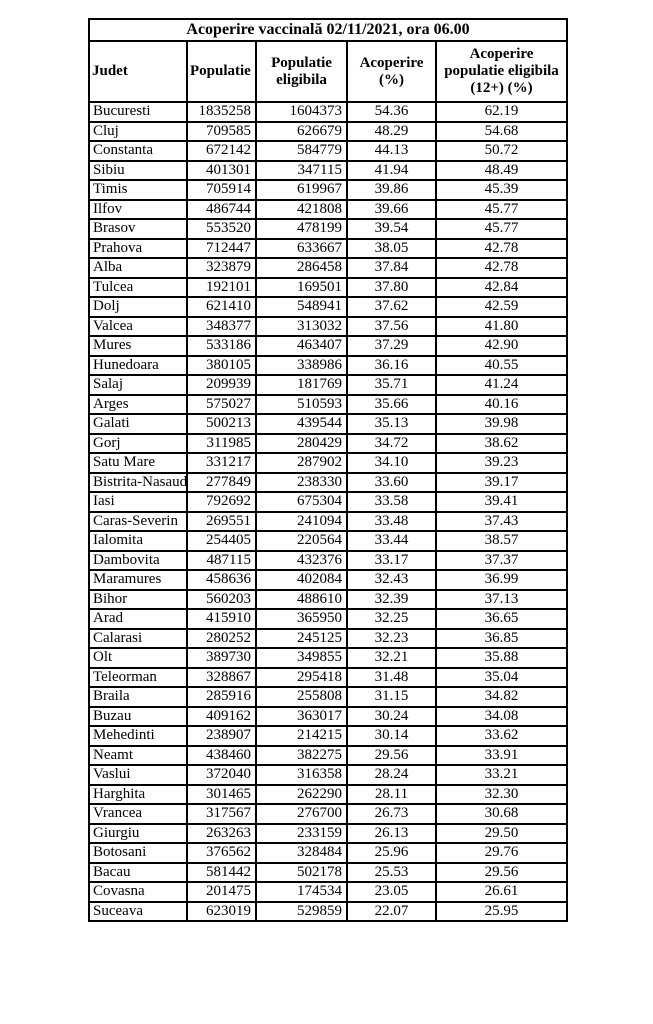  What do you see at coordinates (301, 794) in the screenshot?
I see `cell-populatie-eligibila: 262290` at bounding box center [301, 794].